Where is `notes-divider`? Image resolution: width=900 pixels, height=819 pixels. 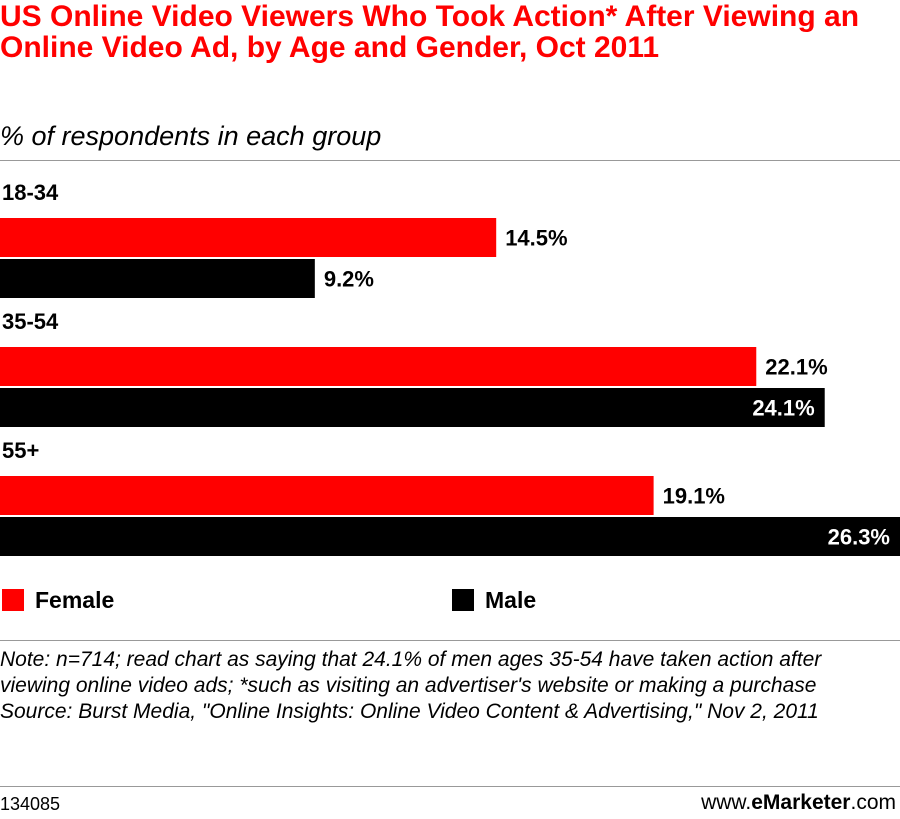 notes-divider is located at coordinates (450, 640).